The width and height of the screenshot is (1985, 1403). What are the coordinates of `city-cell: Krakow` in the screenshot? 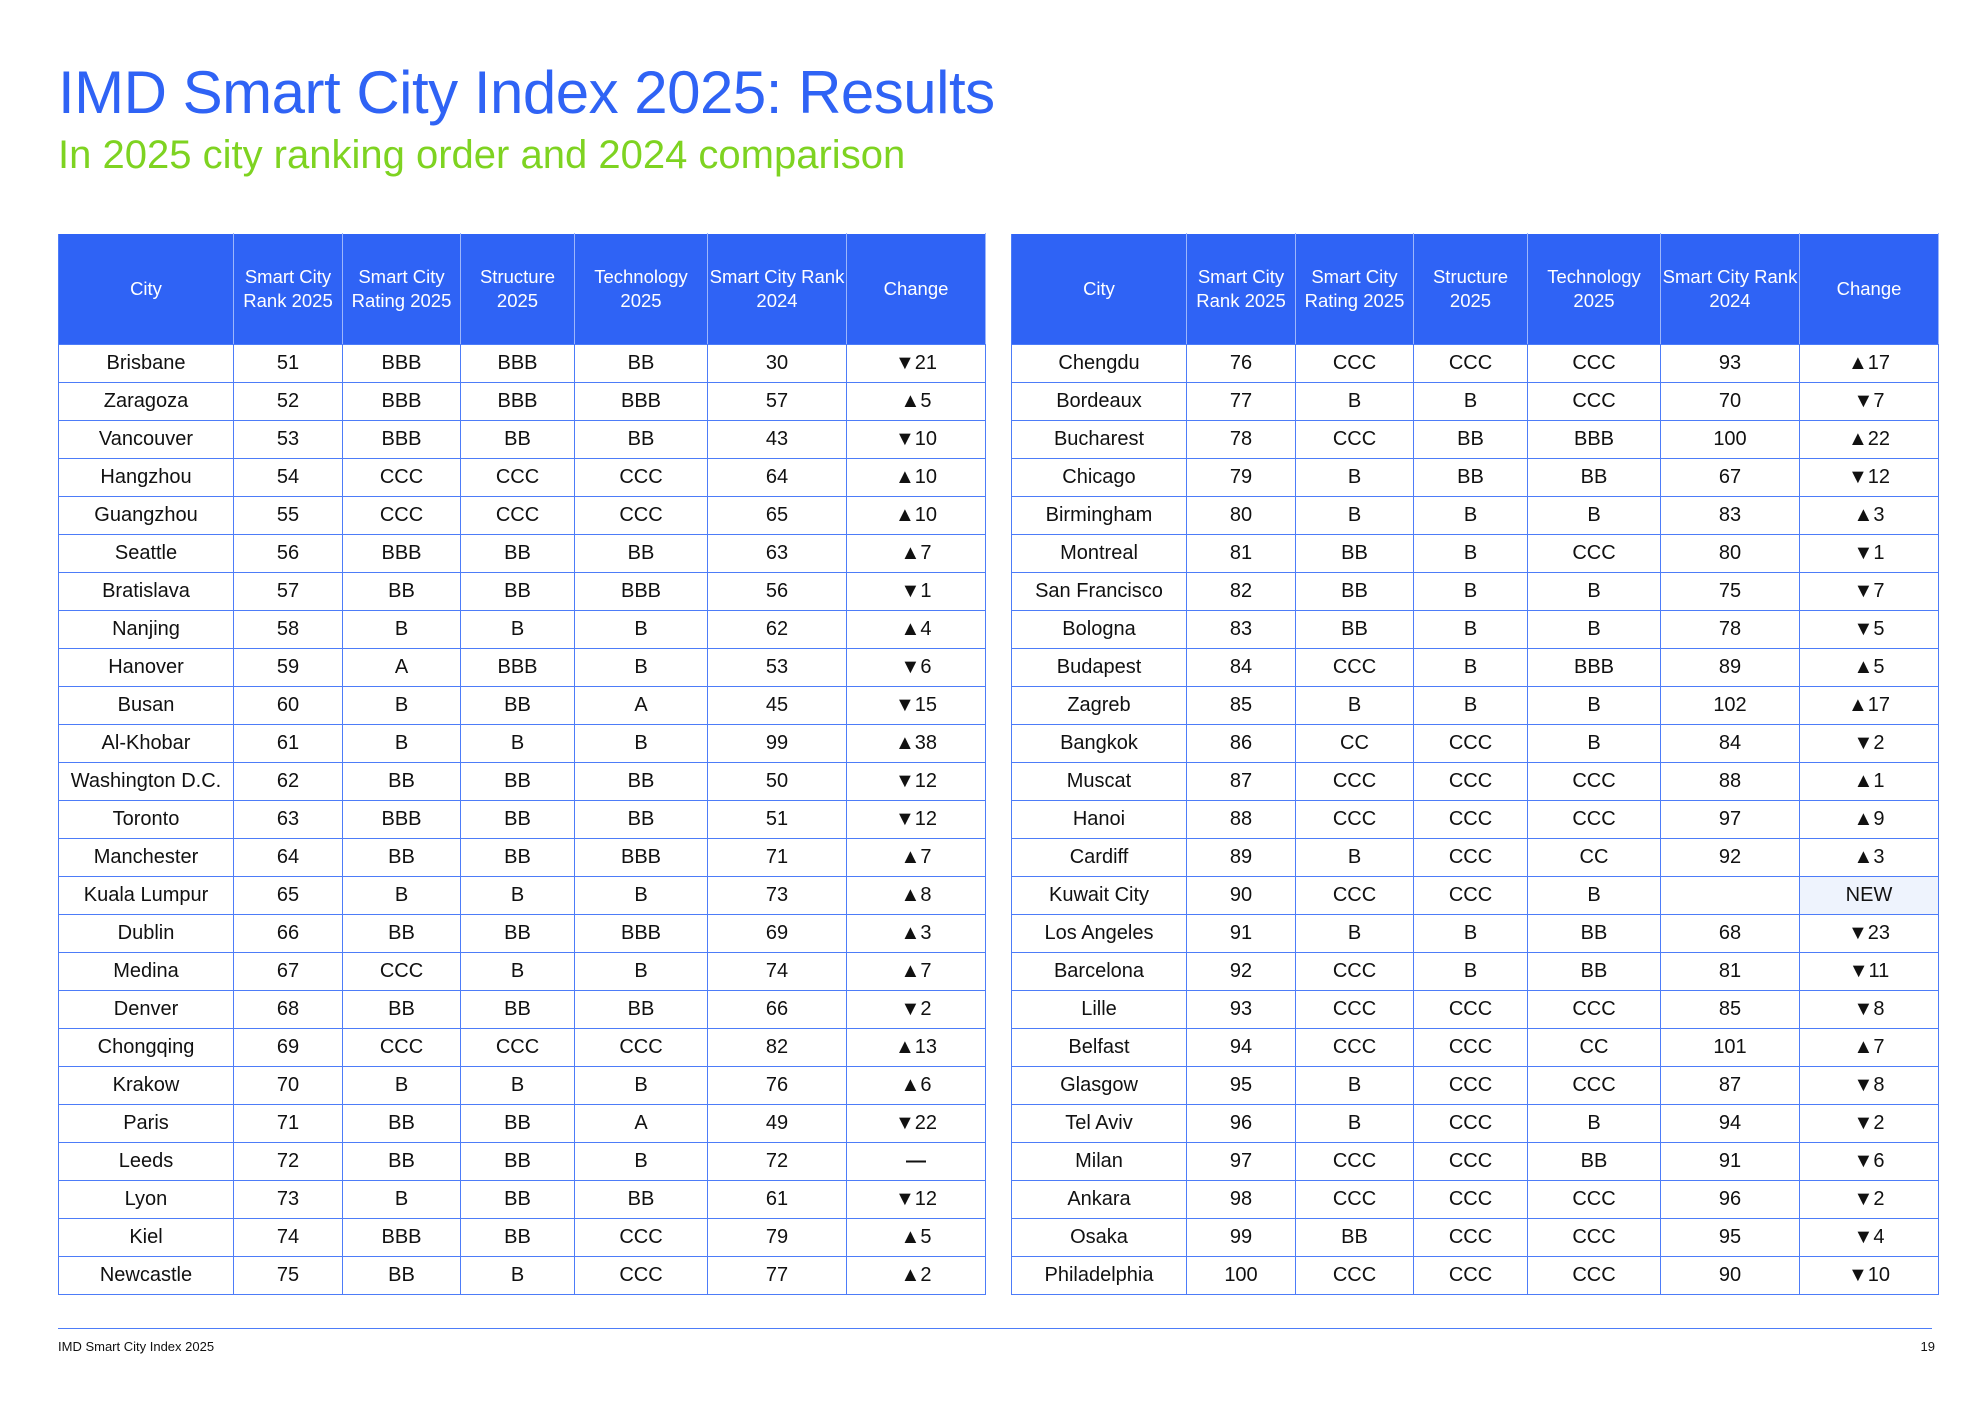 It's located at (146, 1085).